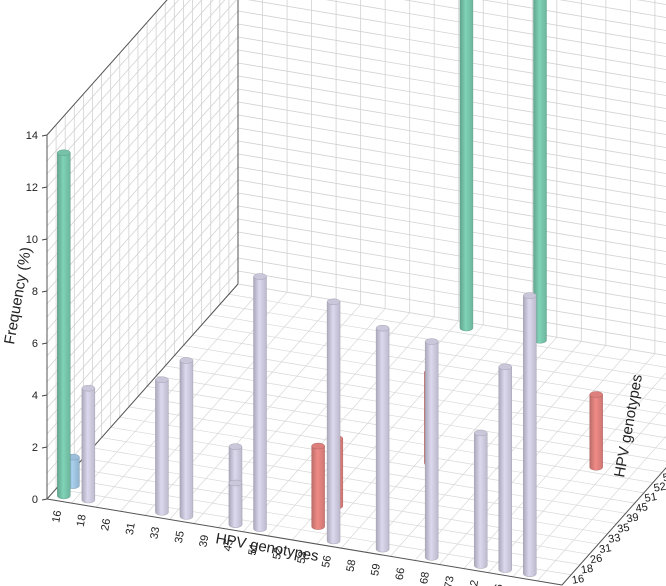  What do you see at coordinates (278, 553) in the screenshot?
I see `x-tick-label: 52` at bounding box center [278, 553].